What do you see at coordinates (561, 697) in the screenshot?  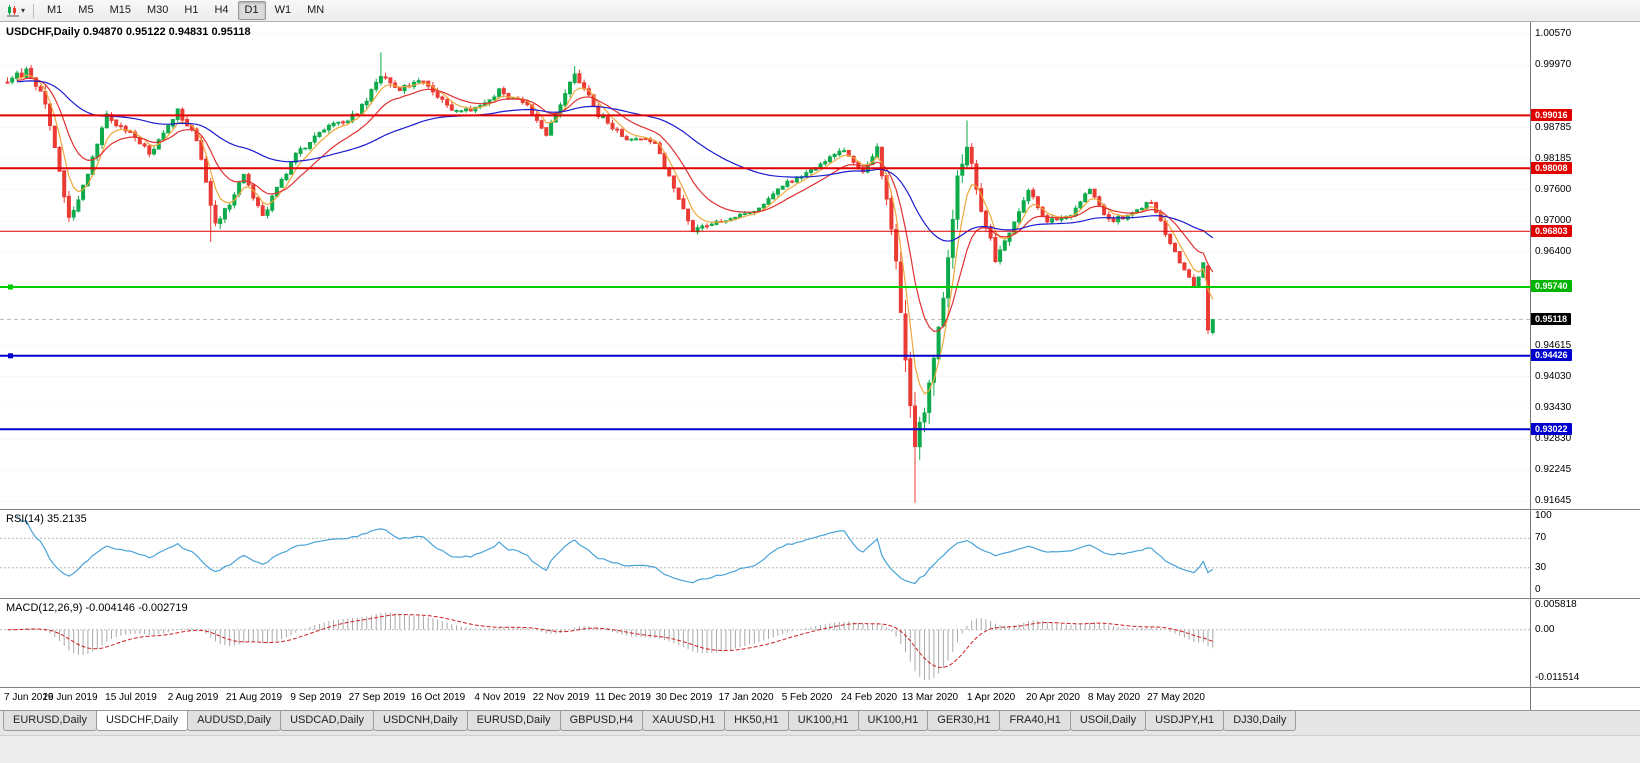 I see `date-label: 22 Nov 2019` at bounding box center [561, 697].